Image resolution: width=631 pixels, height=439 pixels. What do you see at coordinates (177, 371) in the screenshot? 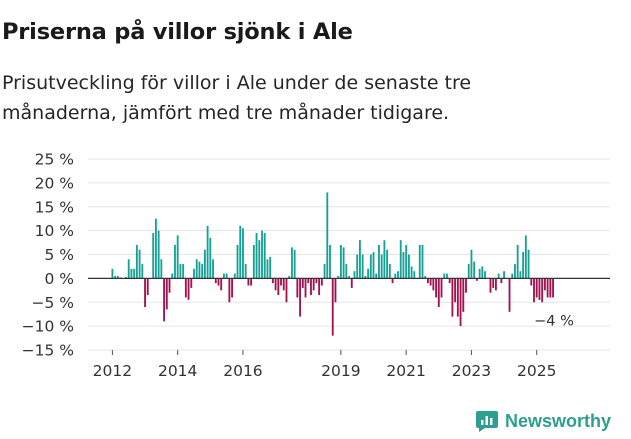
I see `x-tick-label: 2014` at bounding box center [177, 371].